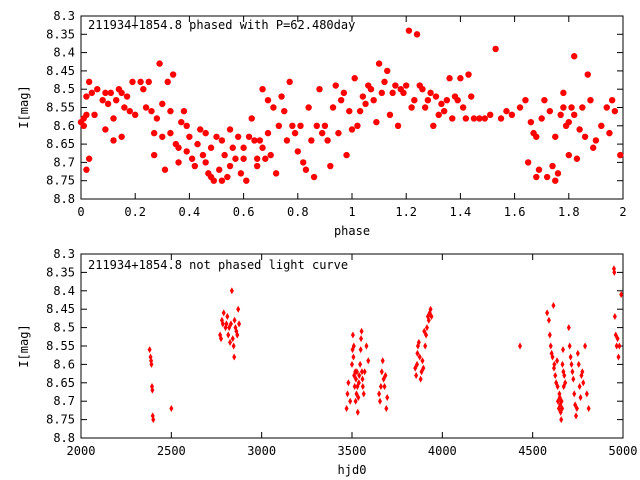  I want to click on chart-title: 211934+1854.8 phased with P=62.480day, so click(221, 25).